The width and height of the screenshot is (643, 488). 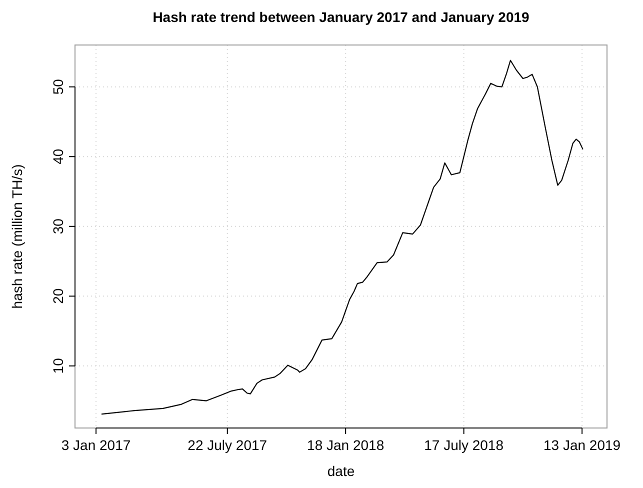 I want to click on x-tick-label: 18 Jan 2018, so click(x=345, y=445).